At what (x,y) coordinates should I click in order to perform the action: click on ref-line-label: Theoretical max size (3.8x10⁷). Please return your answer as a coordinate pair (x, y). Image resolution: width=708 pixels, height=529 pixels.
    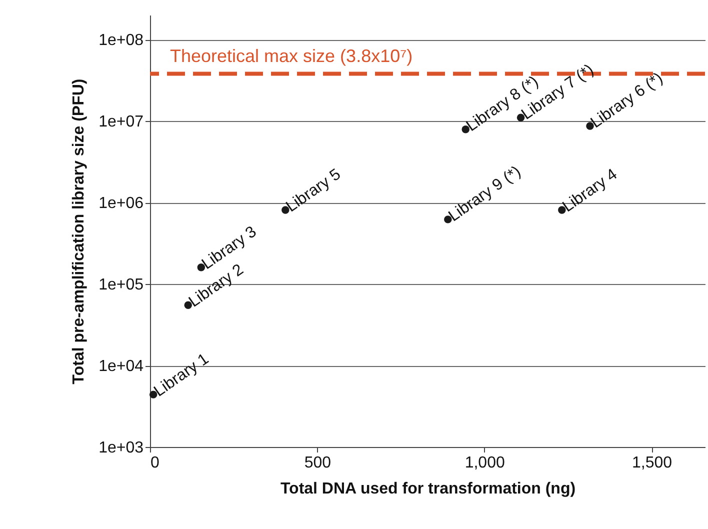
    Looking at the image, I should click on (291, 56).